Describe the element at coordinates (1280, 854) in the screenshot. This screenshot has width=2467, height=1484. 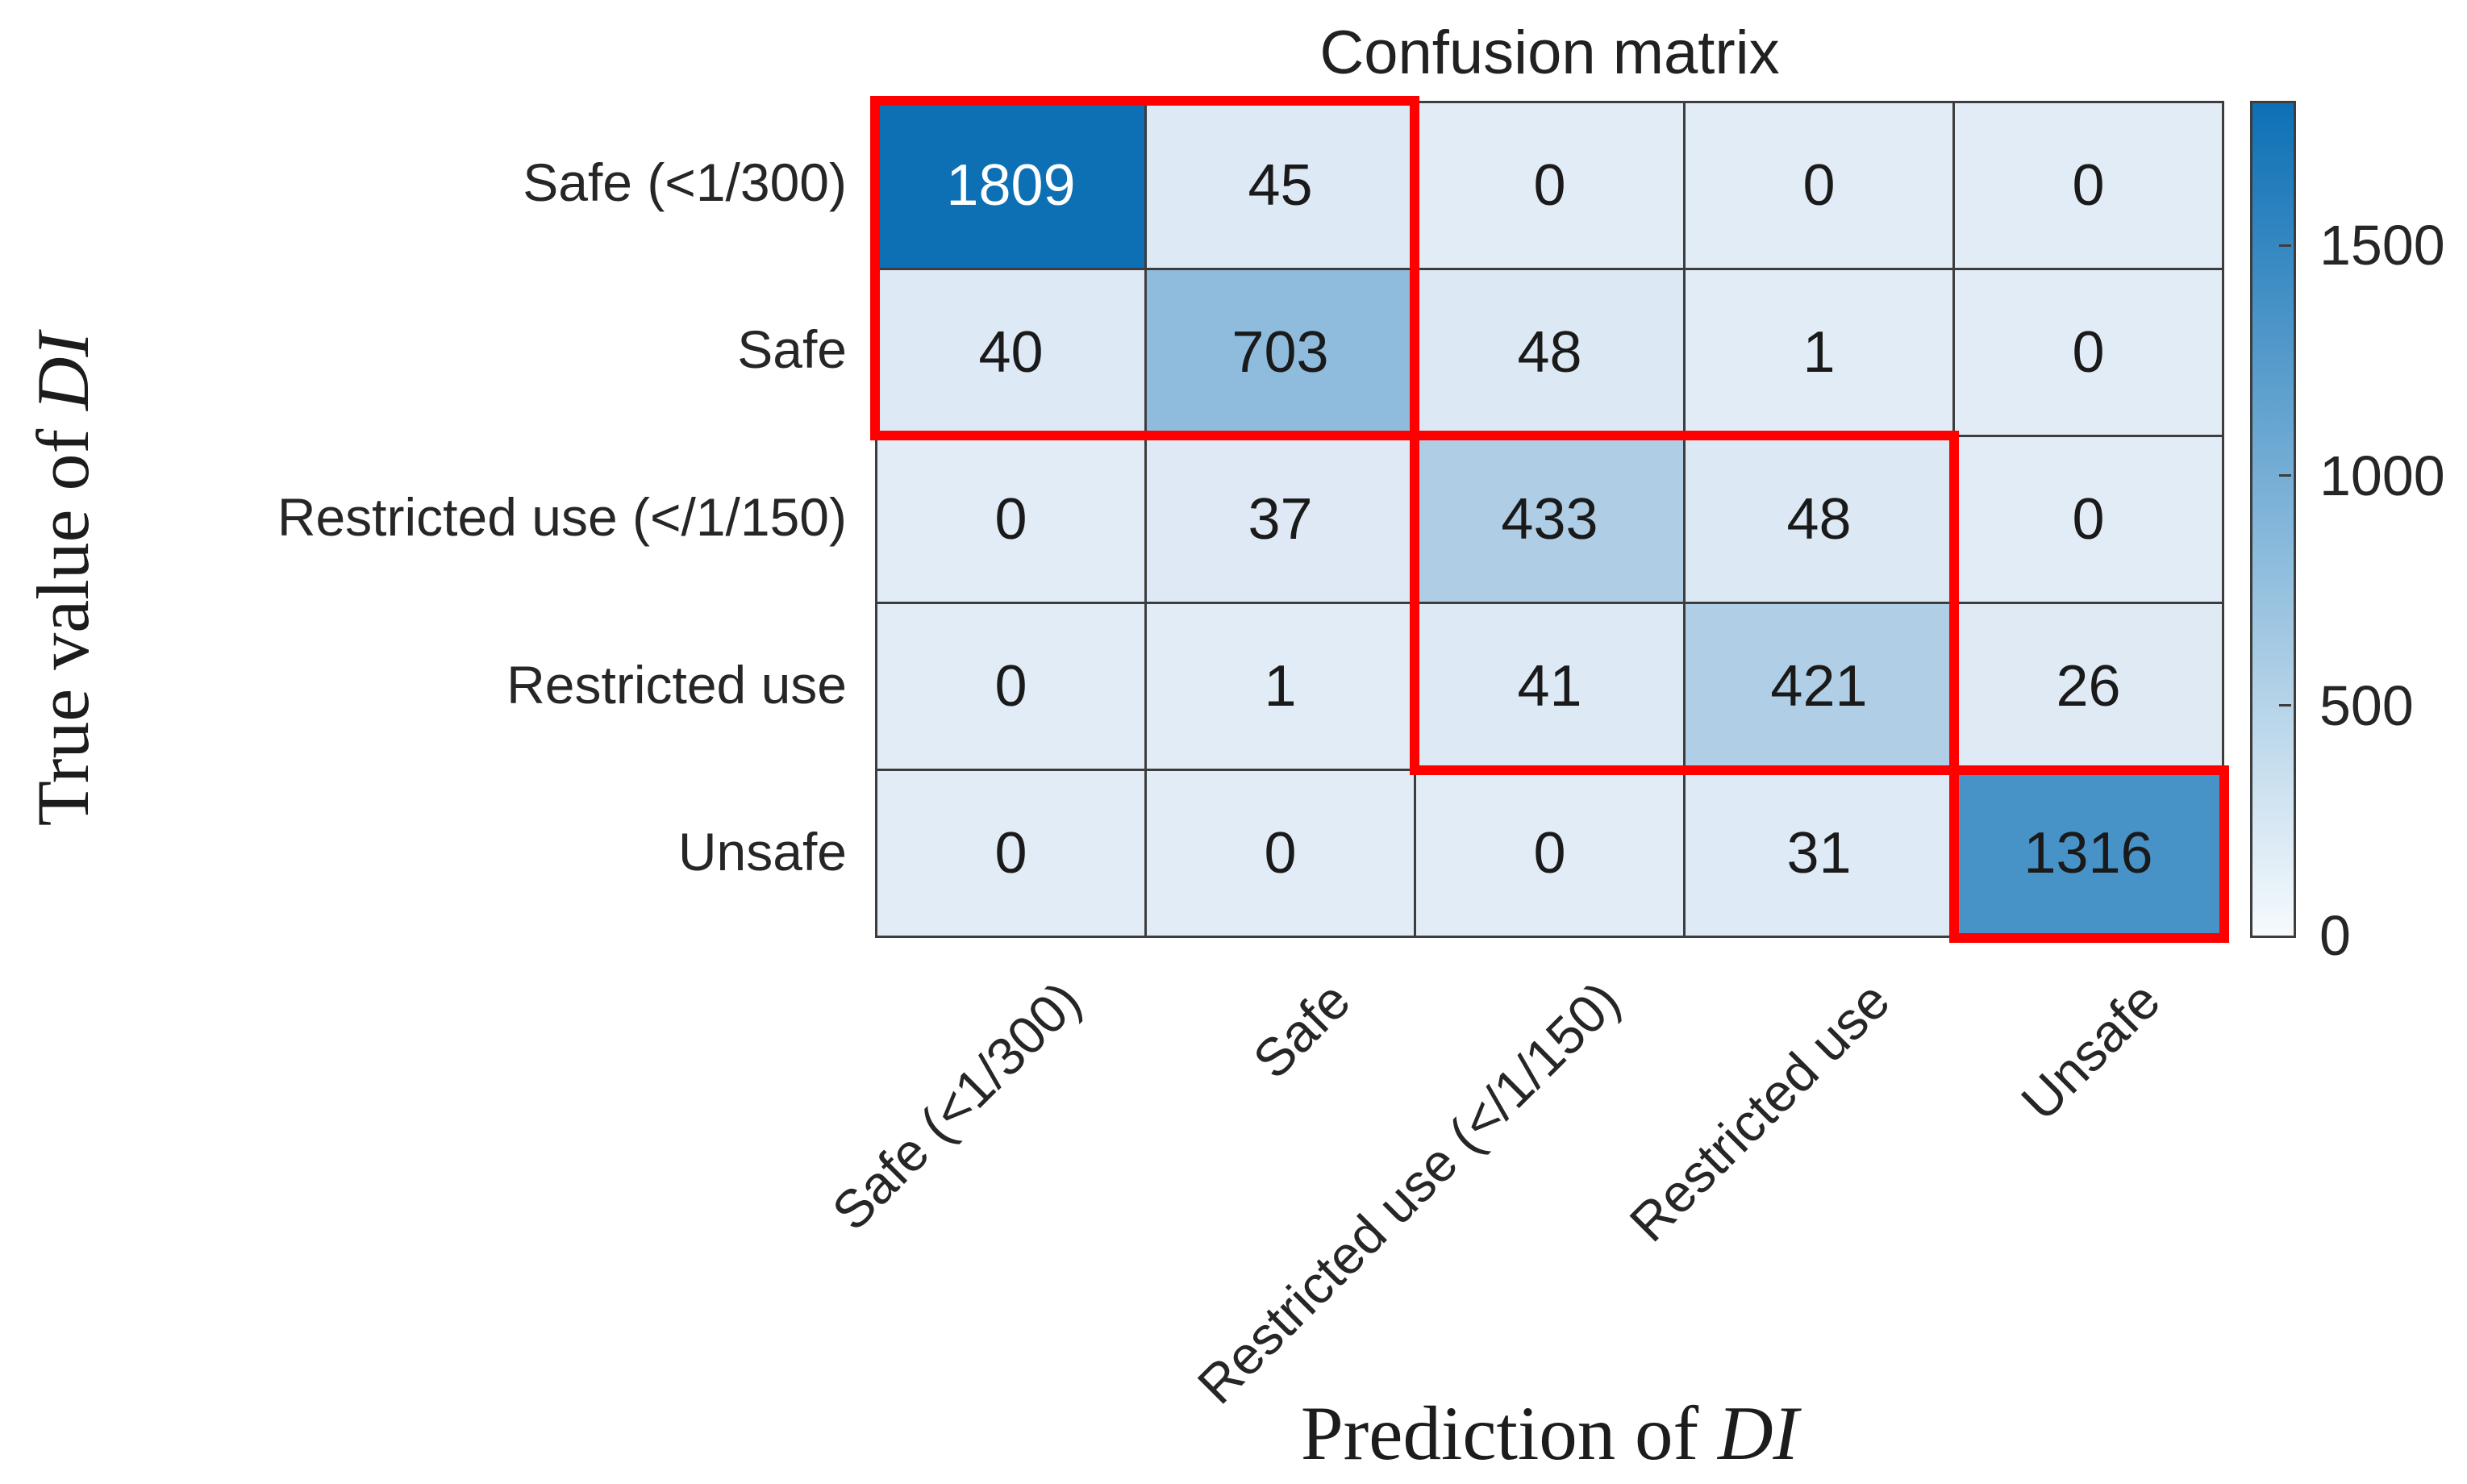
I see `matrix-cell-r5c2: 0` at that location.